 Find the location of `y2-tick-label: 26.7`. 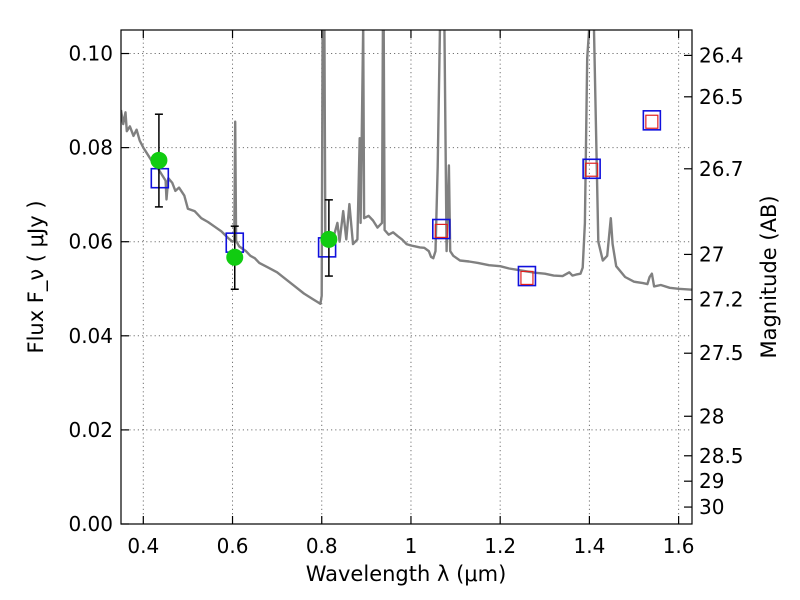

y2-tick-label: 26.7 is located at coordinates (721, 169).